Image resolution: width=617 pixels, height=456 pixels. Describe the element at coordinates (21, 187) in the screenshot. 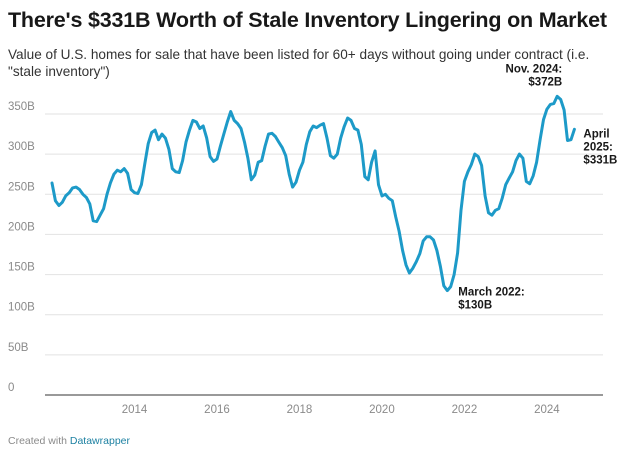

I see `y-tick-label: 250B` at that location.